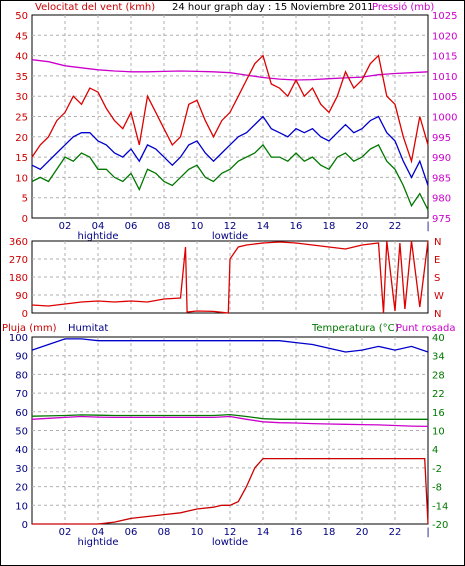 The height and width of the screenshot is (566, 465). What do you see at coordinates (230, 421) in the screenshot?
I see `dewpoint-series-line` at bounding box center [230, 421].